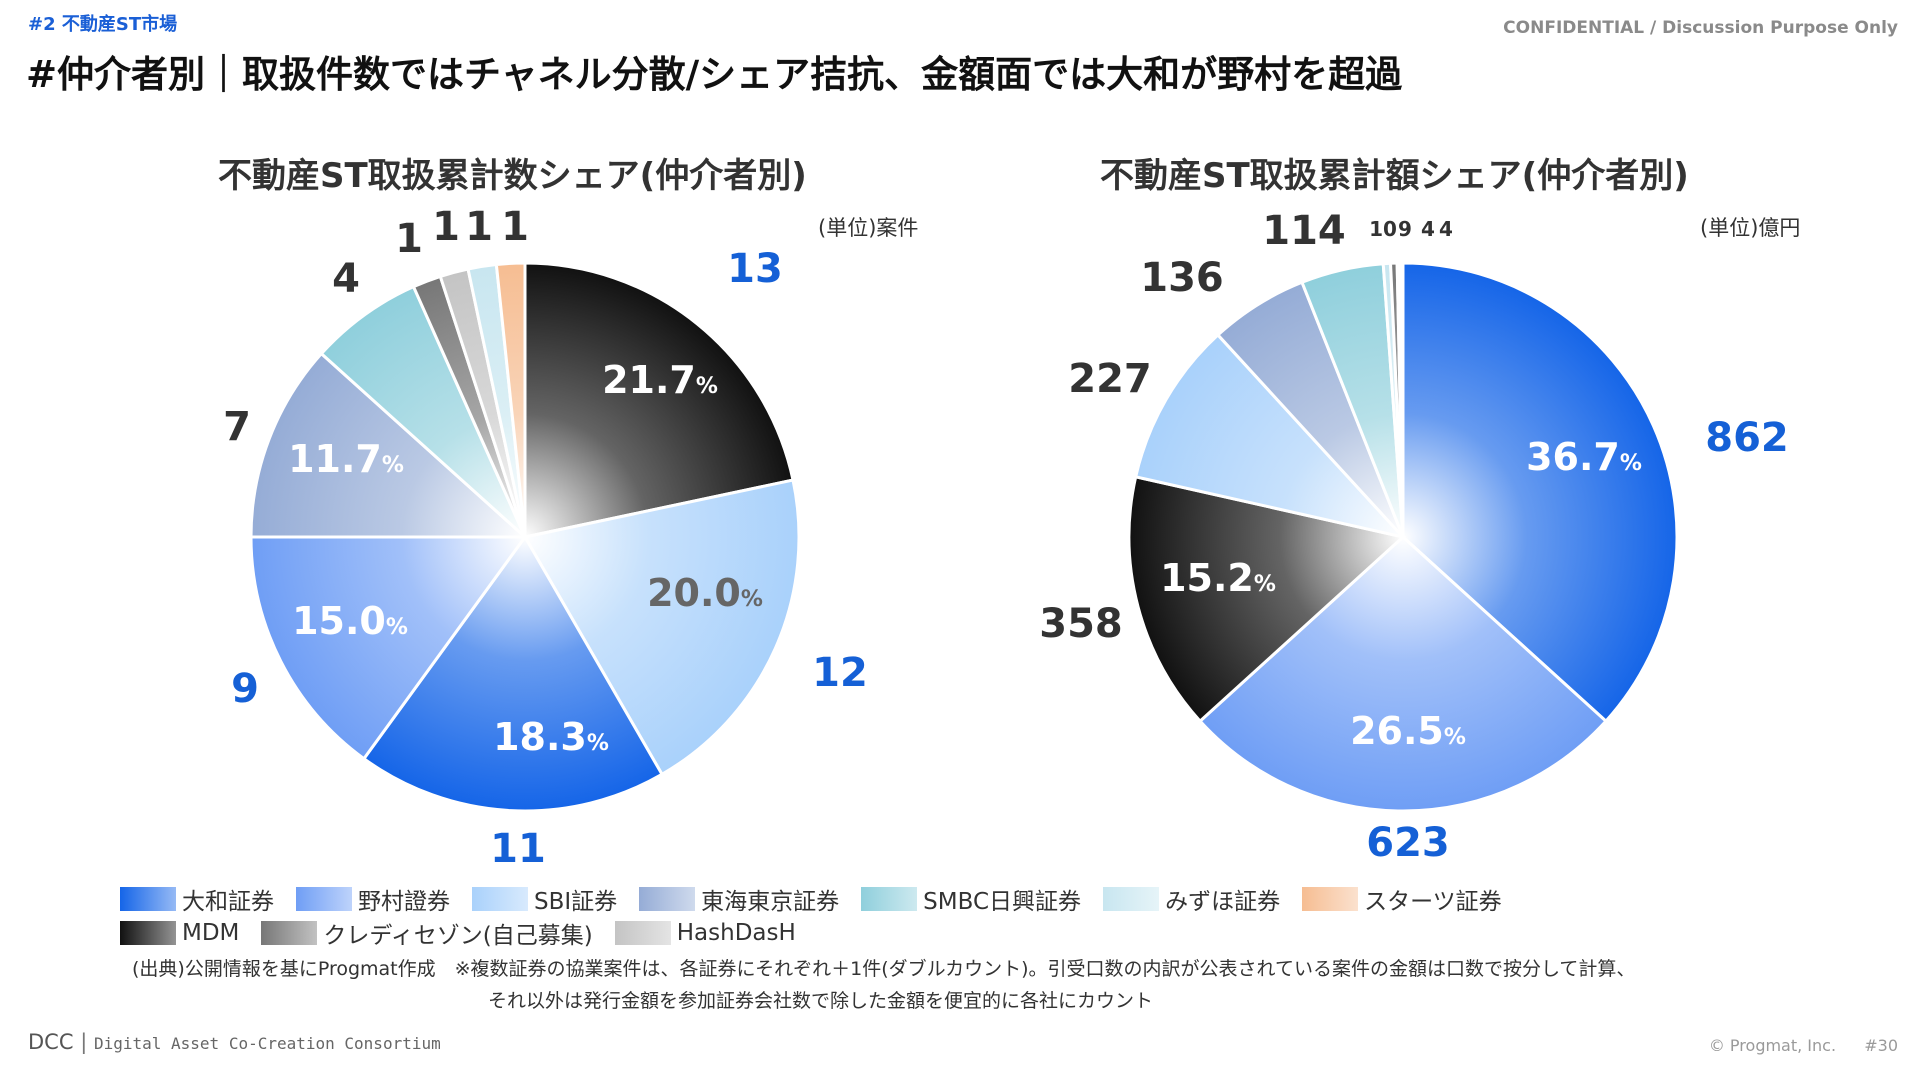 The image size is (1920, 1080). Describe the element at coordinates (1750, 228) in the screenshot. I see `unit-label-amount: (単位)億円` at that location.